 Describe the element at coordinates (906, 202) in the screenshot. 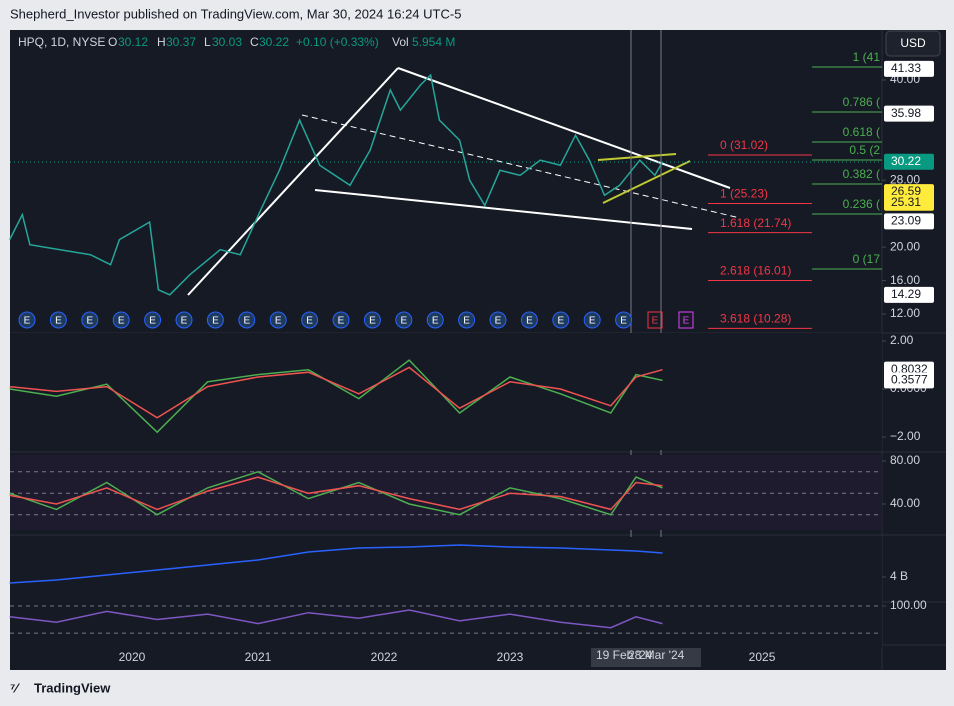

I see `price-badge-label: 25.31` at that location.